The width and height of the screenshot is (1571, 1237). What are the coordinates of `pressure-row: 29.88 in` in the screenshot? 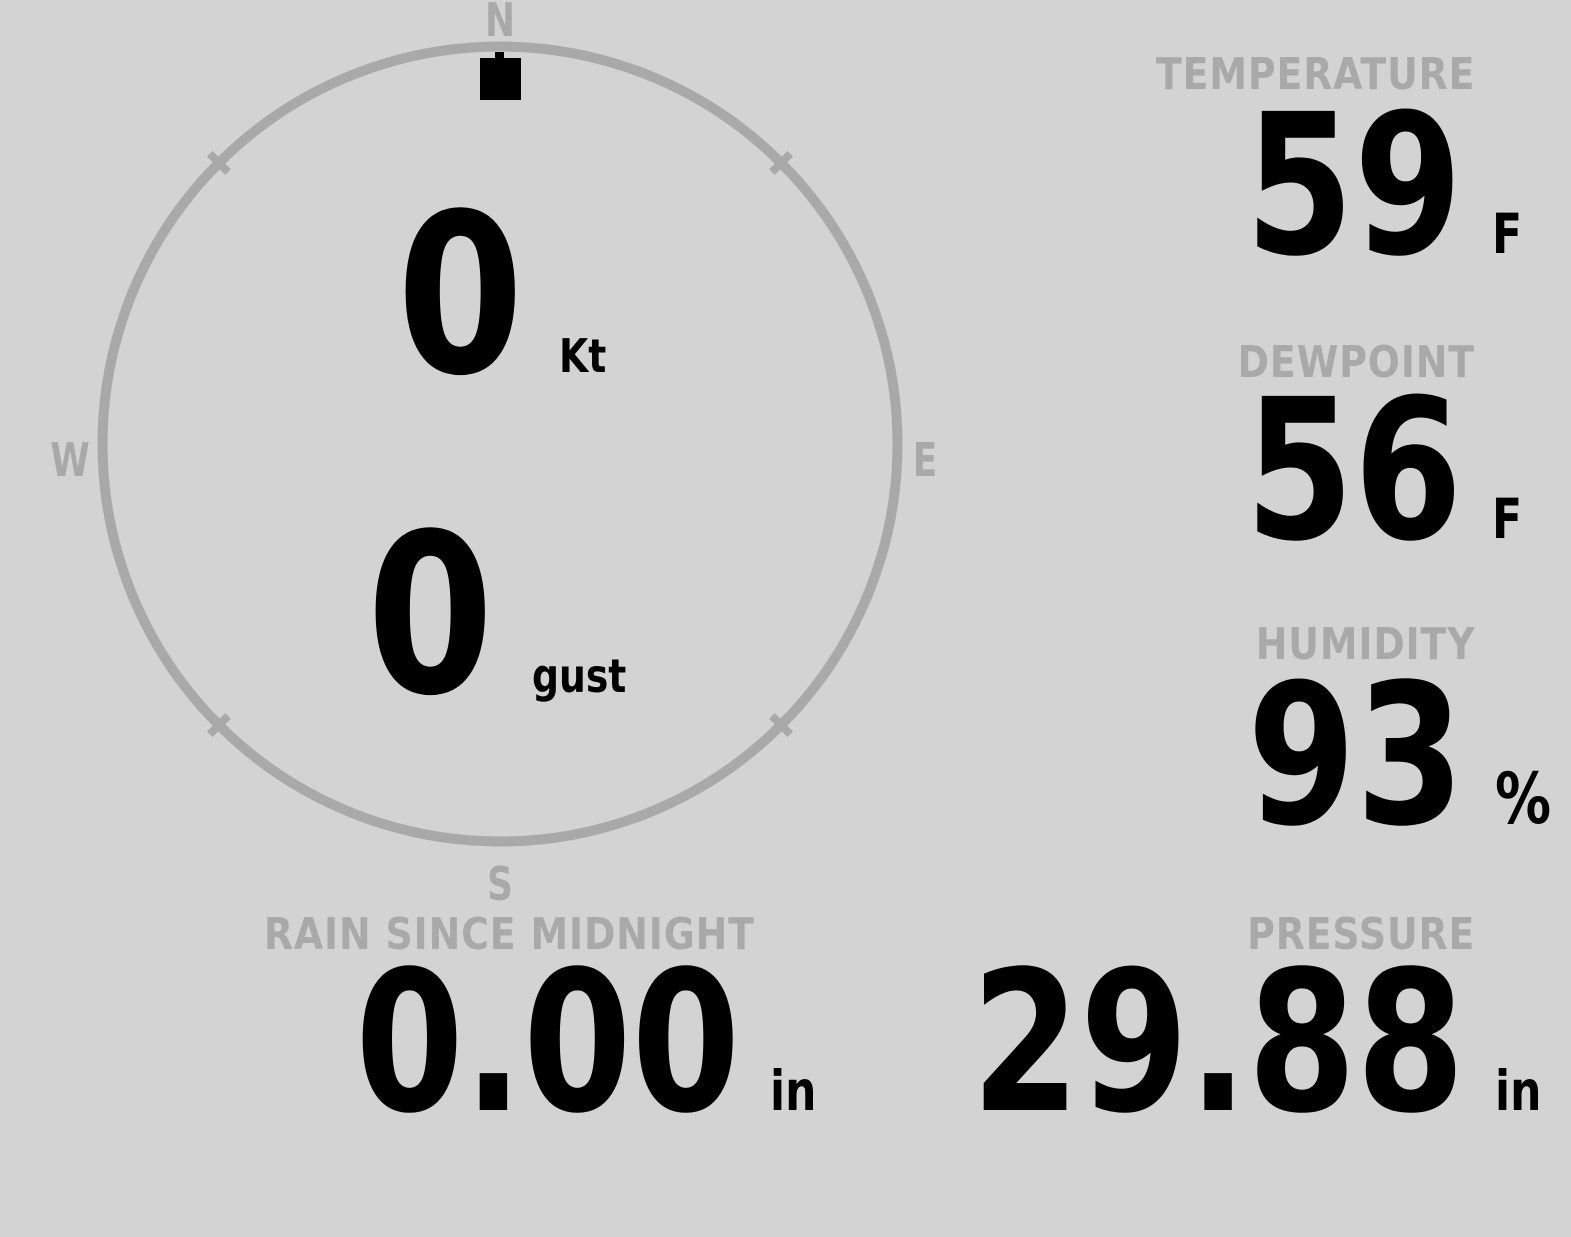 It's located at (1200, 1042).